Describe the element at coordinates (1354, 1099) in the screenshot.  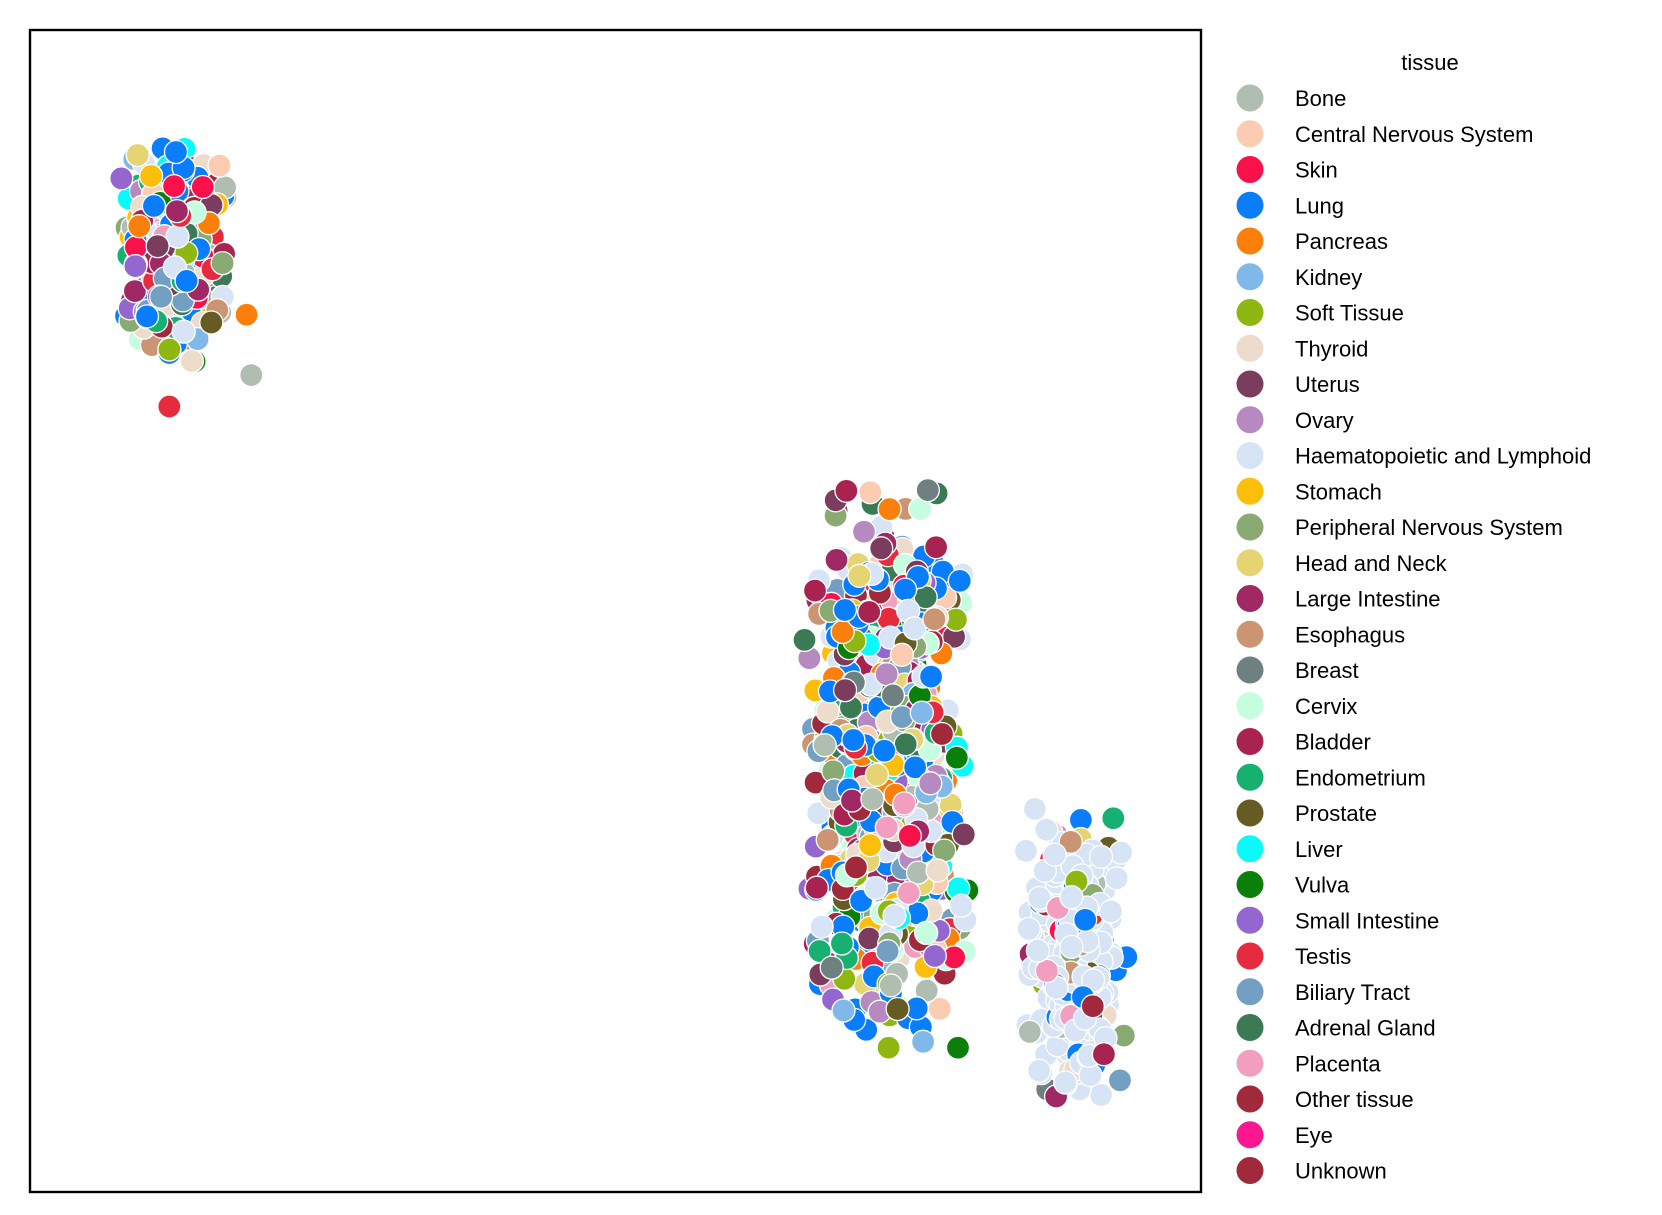
I see `legend-label: Other tissue` at that location.